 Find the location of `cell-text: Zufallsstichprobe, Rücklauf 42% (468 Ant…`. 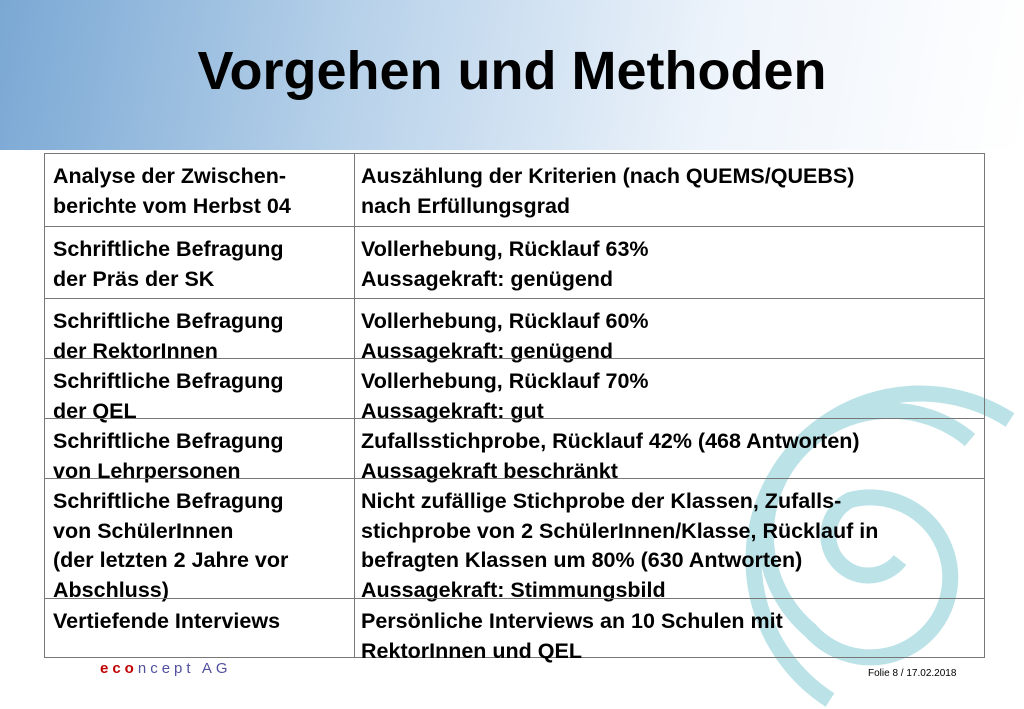

cell-text: Zufallsstichprobe, Rücklauf 42% (468 Ant… is located at coordinates (610, 441).